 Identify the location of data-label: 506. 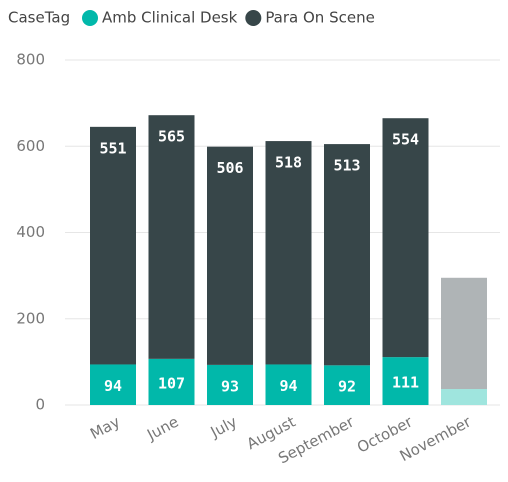
(229, 168).